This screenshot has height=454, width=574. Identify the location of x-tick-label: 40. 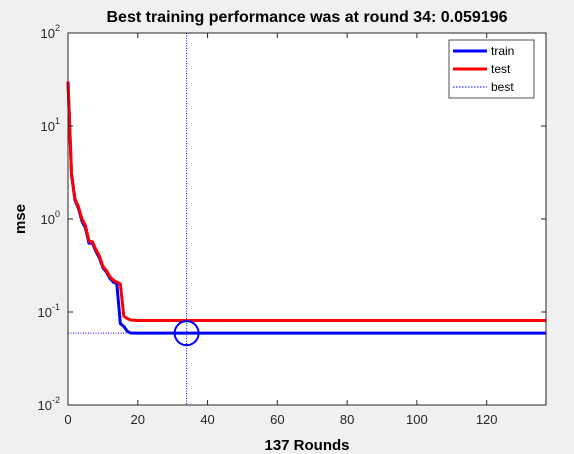
(207, 419).